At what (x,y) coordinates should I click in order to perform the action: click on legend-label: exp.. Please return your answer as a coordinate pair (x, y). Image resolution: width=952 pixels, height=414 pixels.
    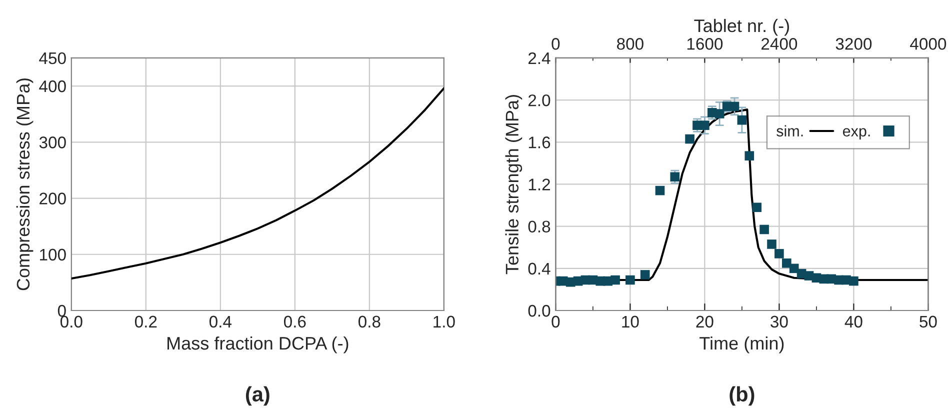
    Looking at the image, I should click on (856, 134).